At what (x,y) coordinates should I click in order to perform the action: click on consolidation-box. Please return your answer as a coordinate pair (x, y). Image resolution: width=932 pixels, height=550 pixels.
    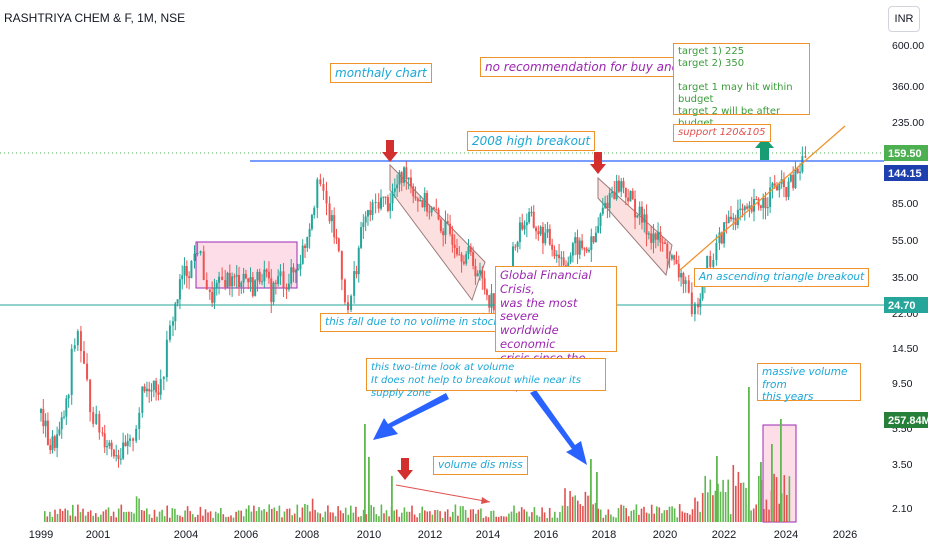
    Looking at the image, I should click on (246, 265).